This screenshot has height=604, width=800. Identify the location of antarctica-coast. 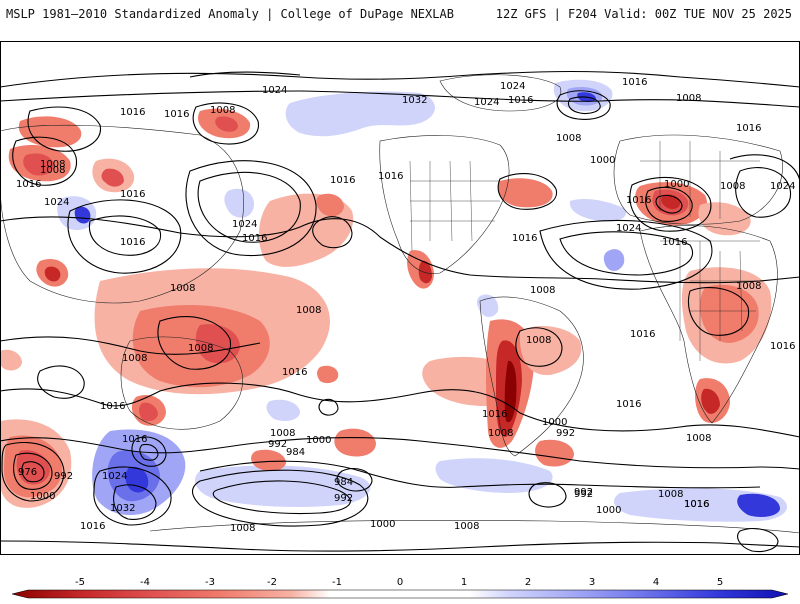
(474, 527).